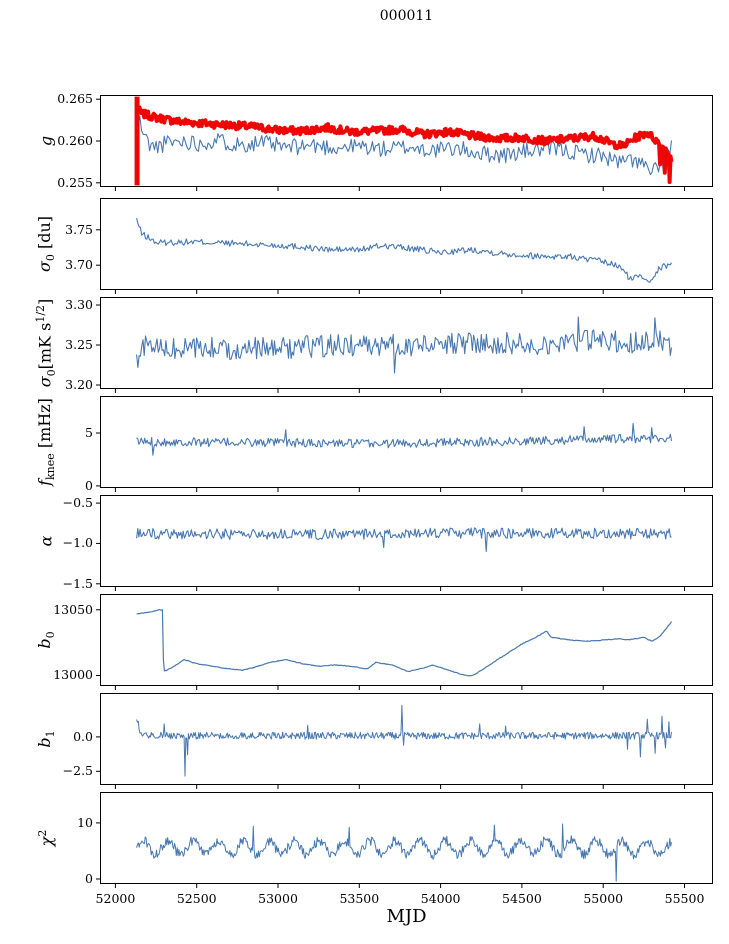 The image size is (729, 944). I want to click on y-axis-label-sigma0-mks: σ0[mK s1/2], so click(46, 343).